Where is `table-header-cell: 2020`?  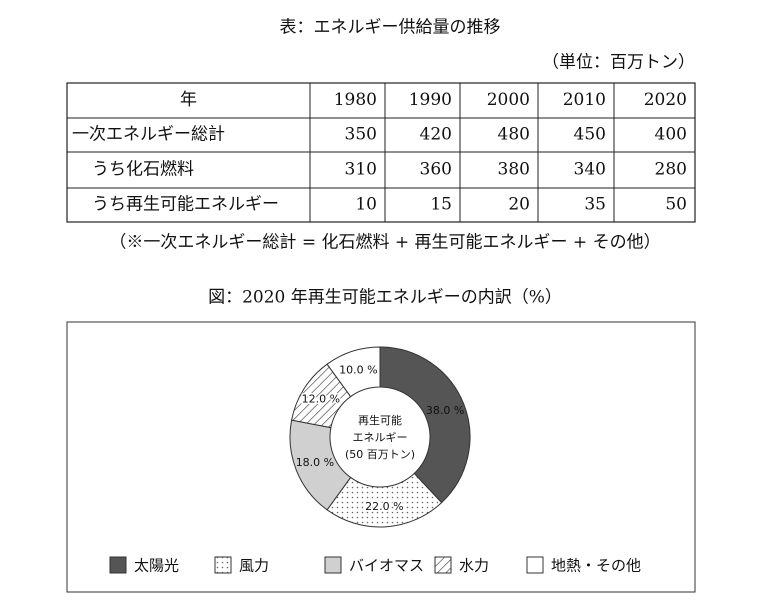
table-header-cell: 2020 is located at coordinates (665, 100).